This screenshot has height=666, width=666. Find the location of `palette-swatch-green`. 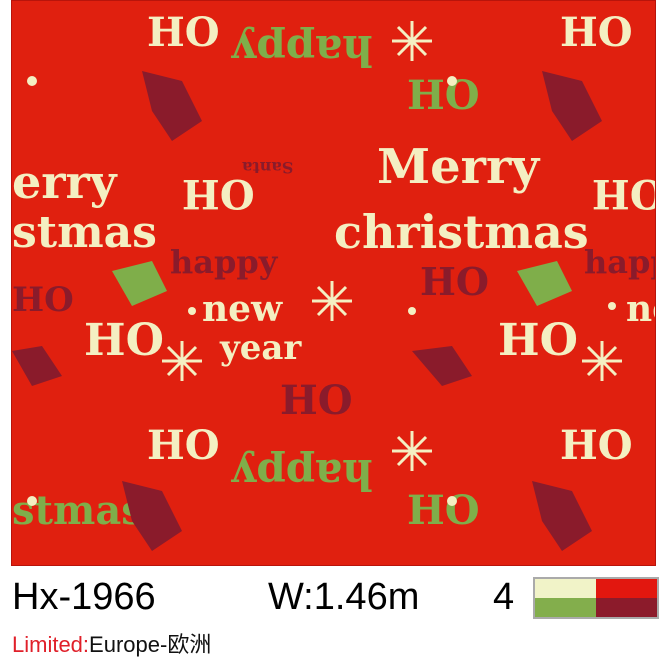

palette-swatch-green is located at coordinates (565, 607).